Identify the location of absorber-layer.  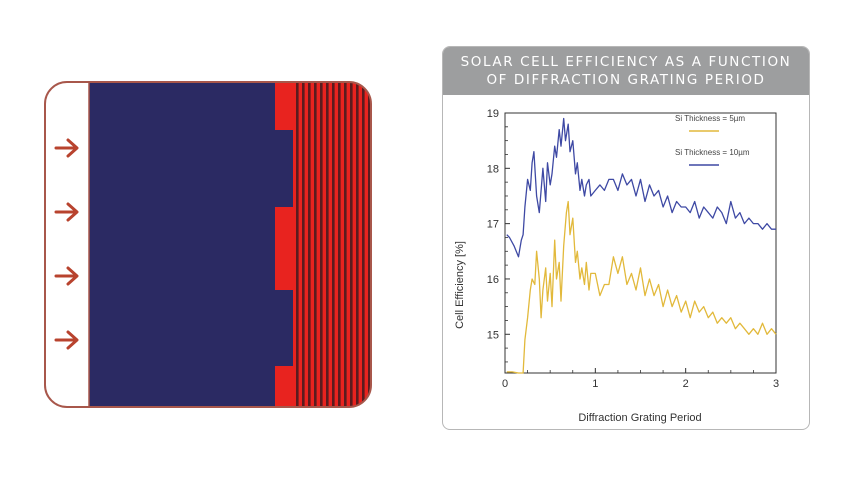
(182, 244).